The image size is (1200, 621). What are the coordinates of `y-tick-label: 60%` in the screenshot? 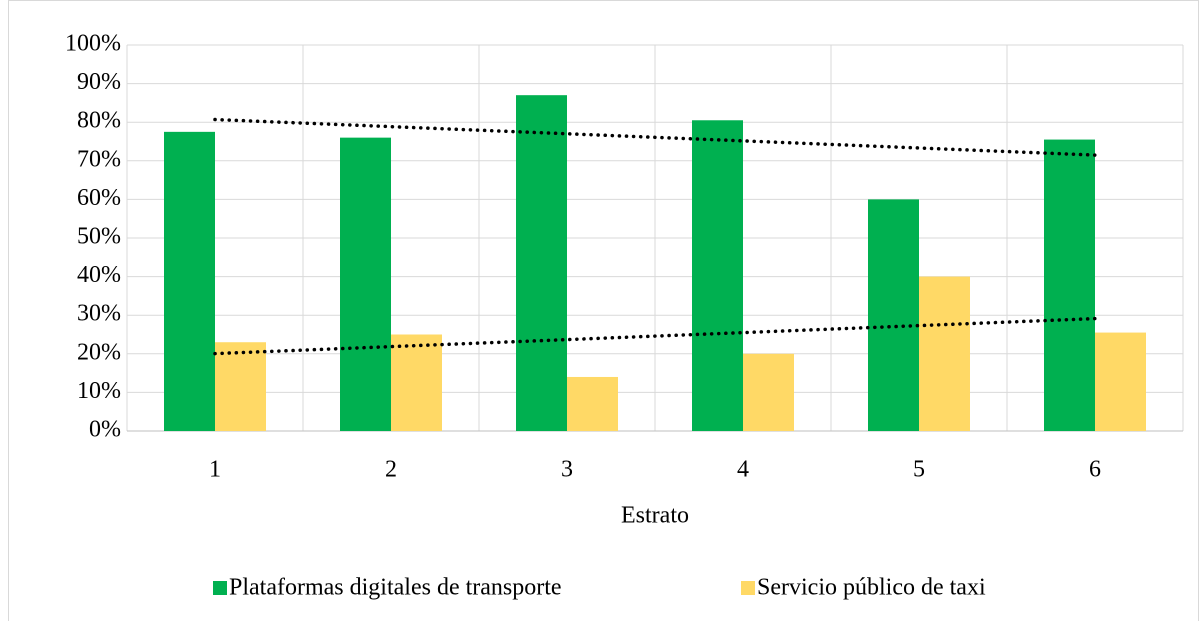 It's located at (99, 198).